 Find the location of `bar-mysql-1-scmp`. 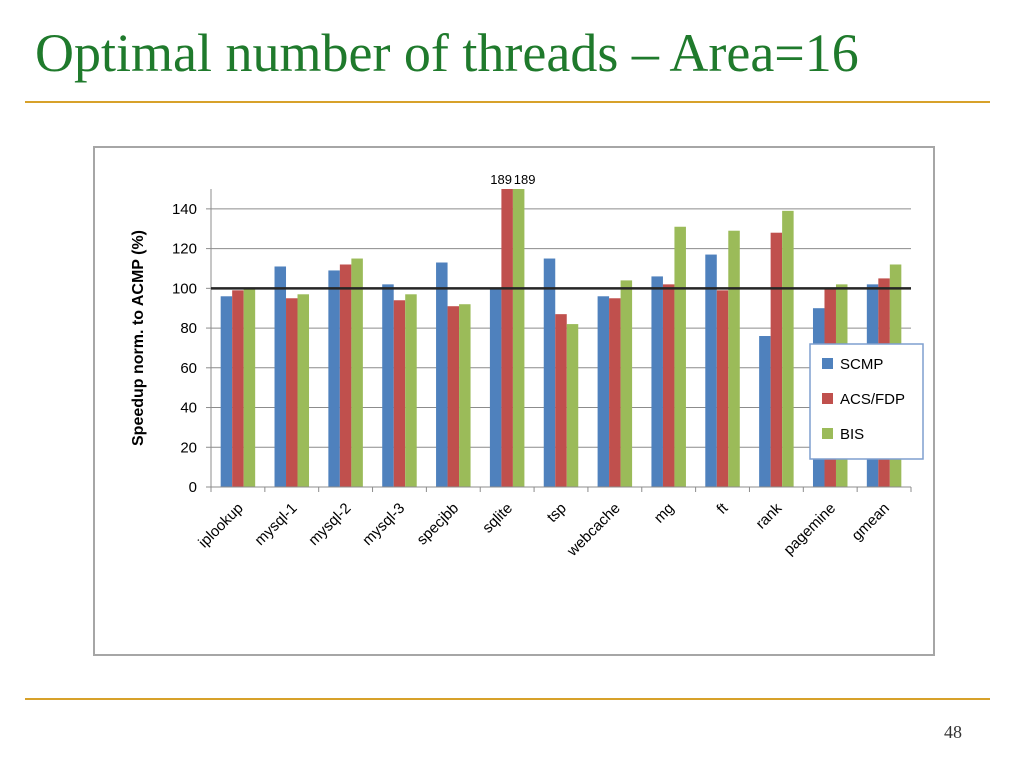

bar-mysql-1-scmp is located at coordinates (280, 376).